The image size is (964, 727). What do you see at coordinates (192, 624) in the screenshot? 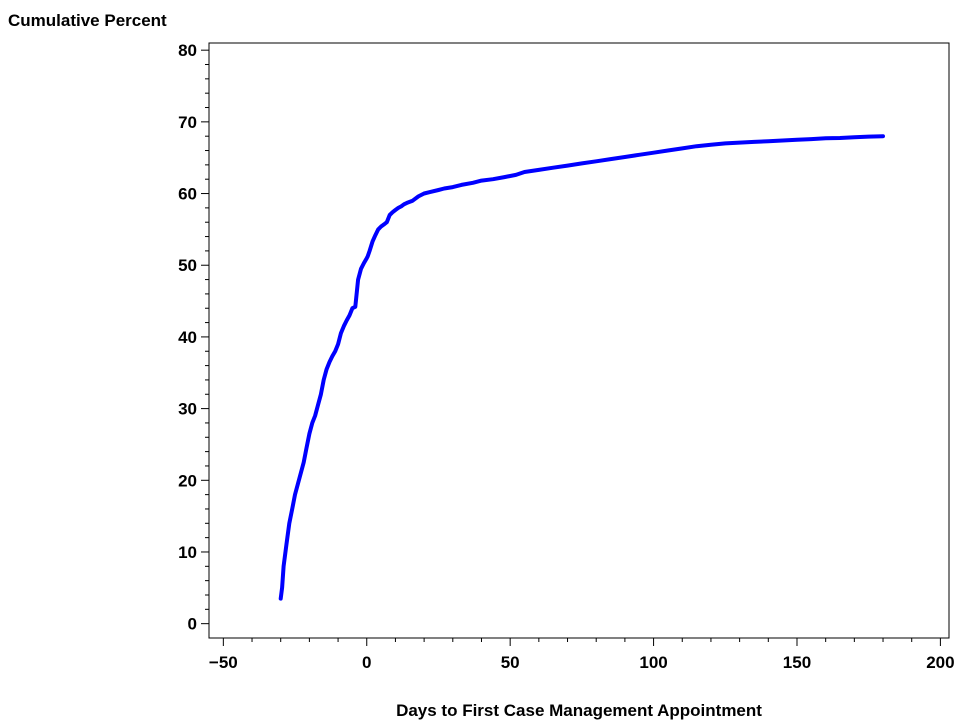
I see `y-tick-label: 0` at bounding box center [192, 624].